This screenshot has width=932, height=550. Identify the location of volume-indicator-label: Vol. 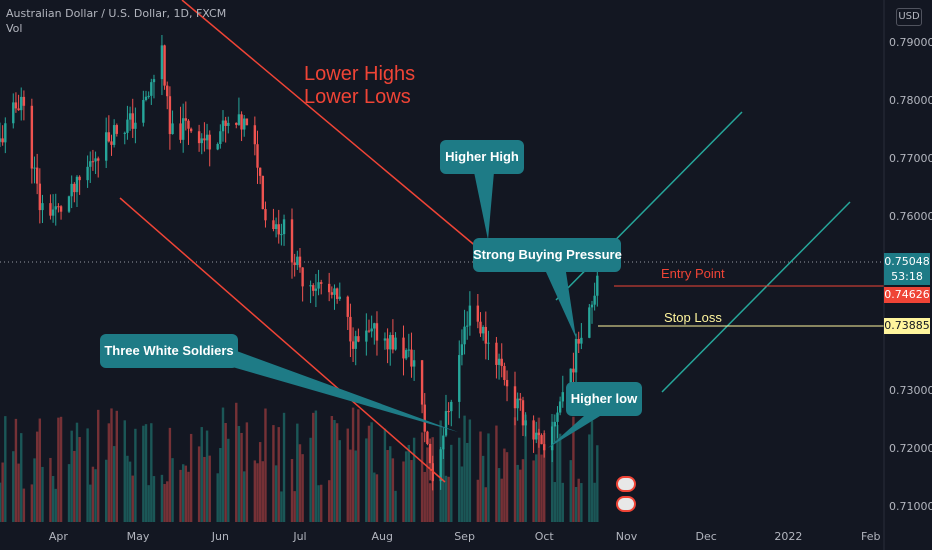
(14, 28).